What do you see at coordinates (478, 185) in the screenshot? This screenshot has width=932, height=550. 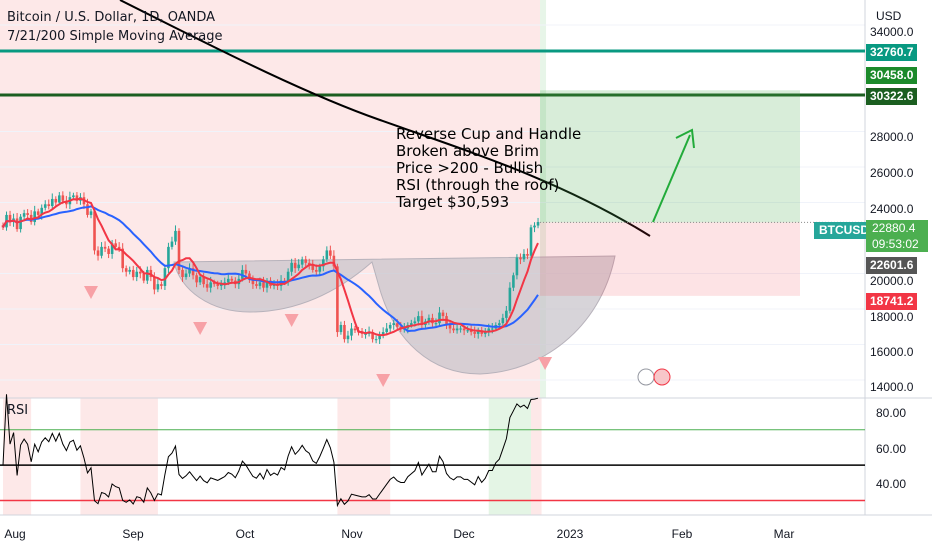 I see `annotation-line: RSI (through the roof)` at bounding box center [478, 185].